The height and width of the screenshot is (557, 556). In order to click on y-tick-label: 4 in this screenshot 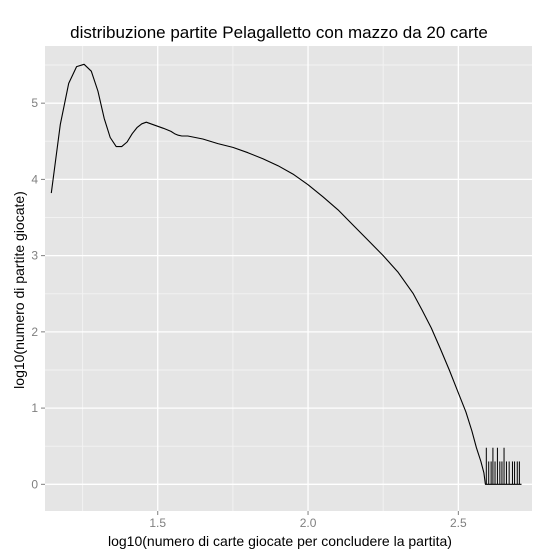, I will do `click(34, 179)`.